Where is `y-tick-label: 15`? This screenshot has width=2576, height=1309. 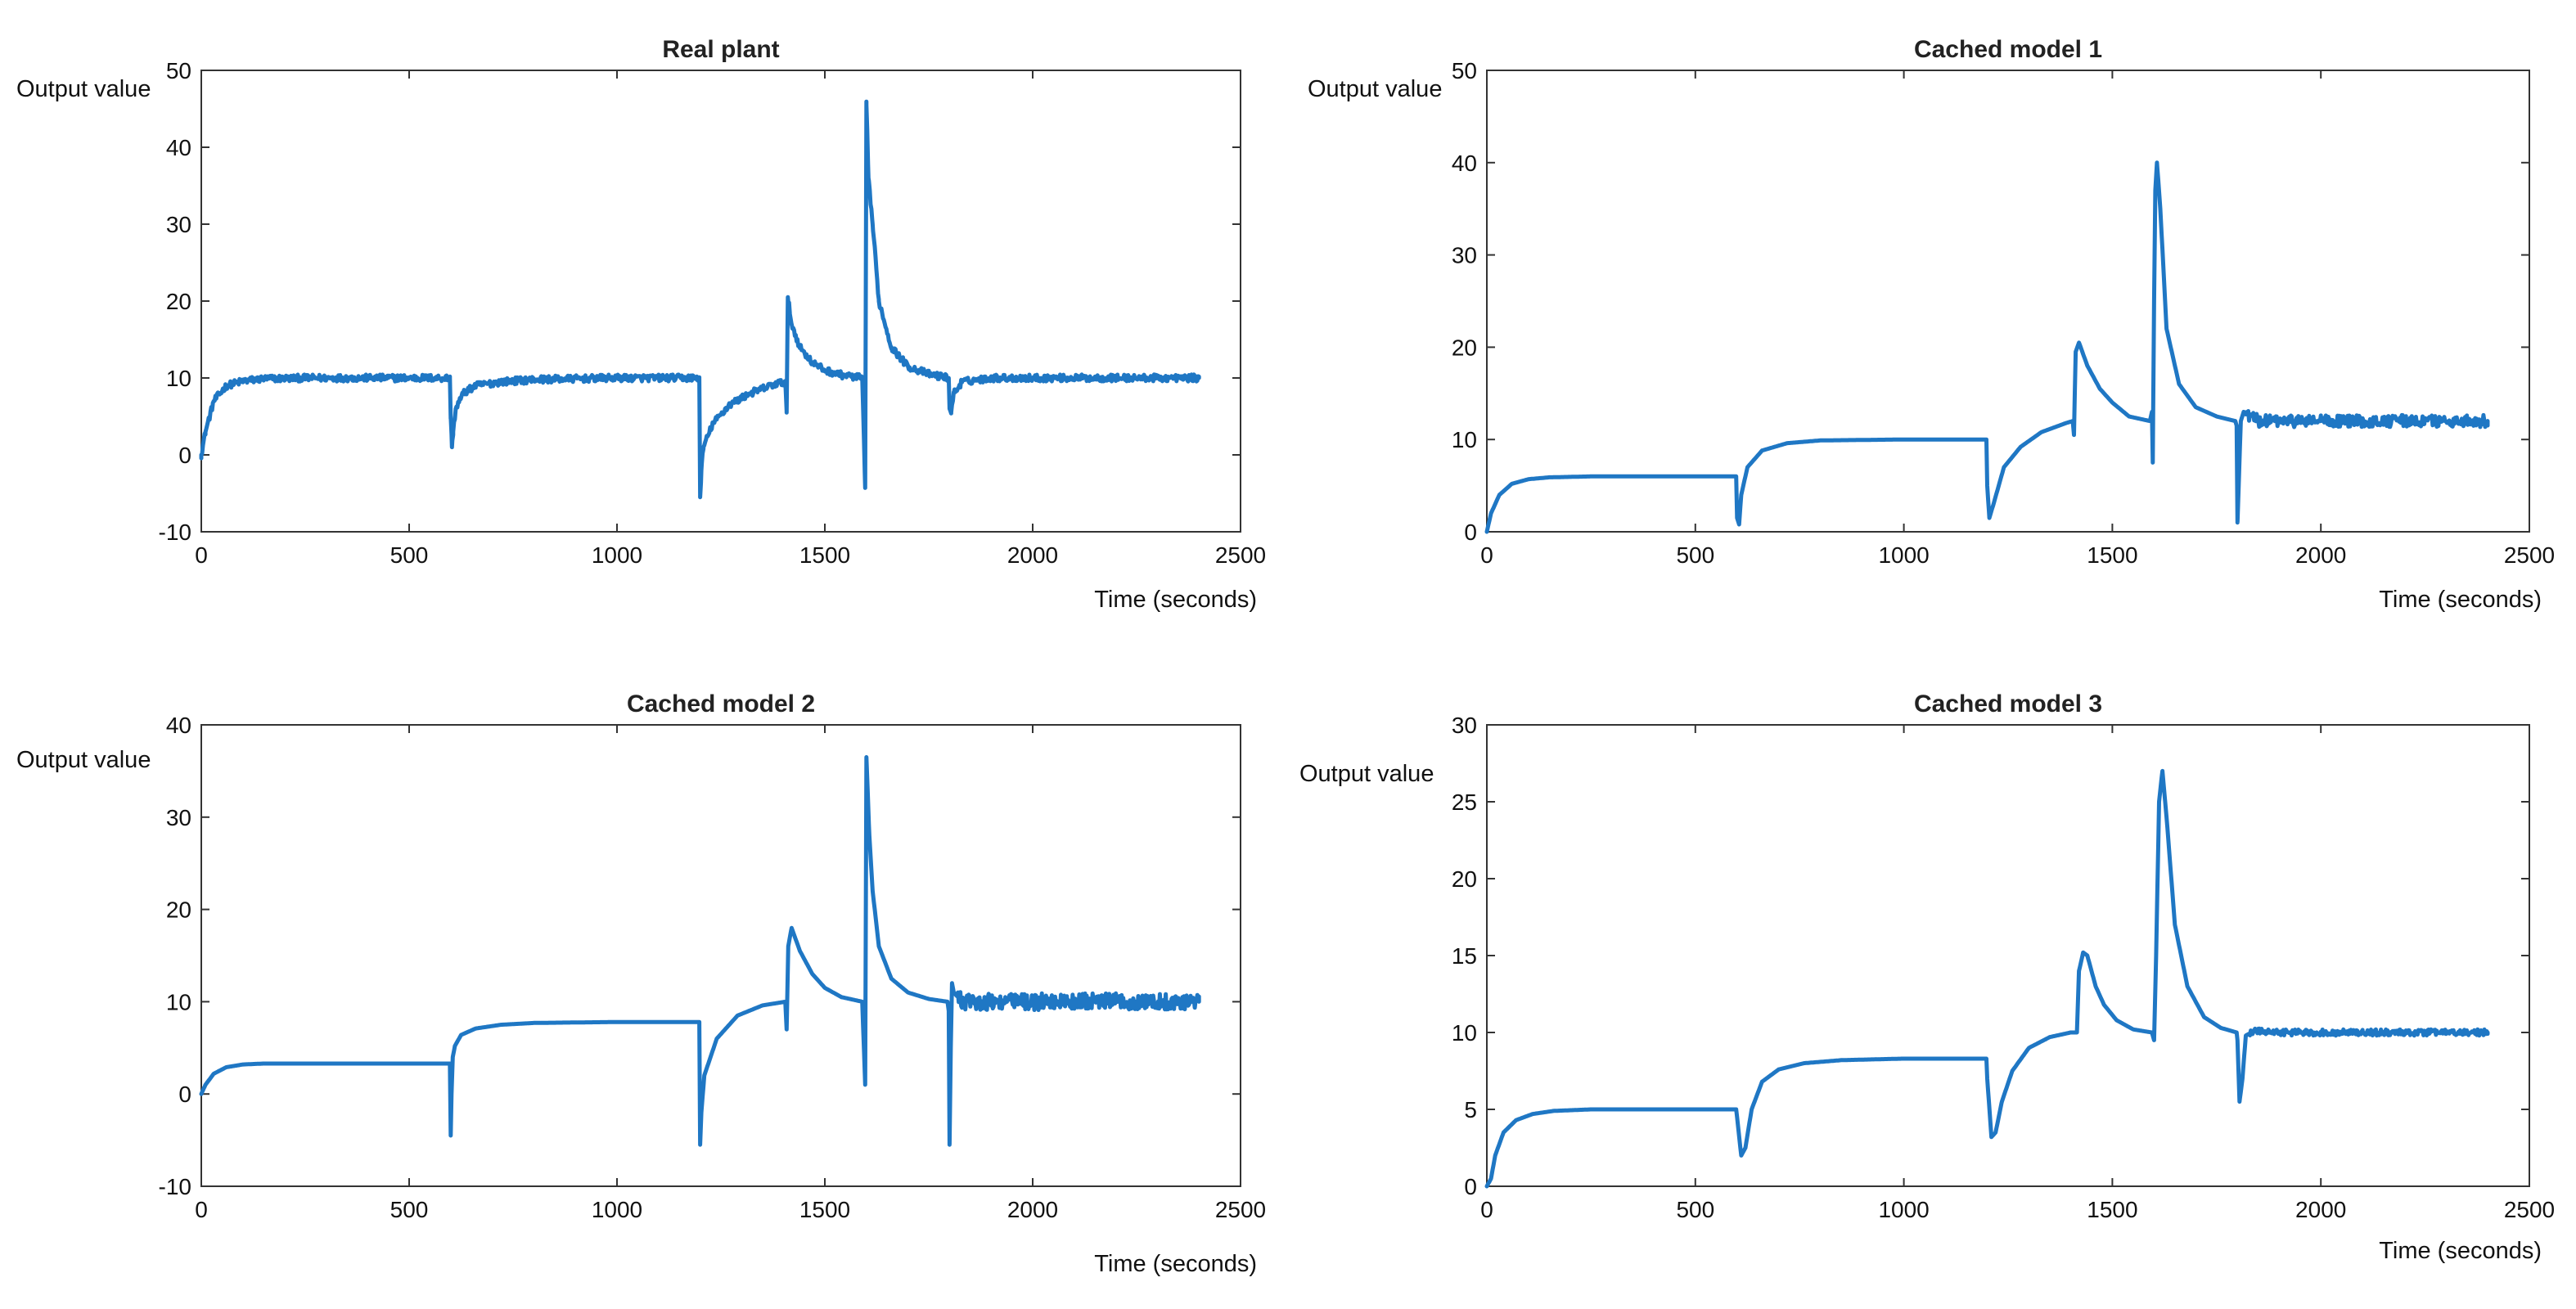 y-tick-label: 15 is located at coordinates (1464, 956).